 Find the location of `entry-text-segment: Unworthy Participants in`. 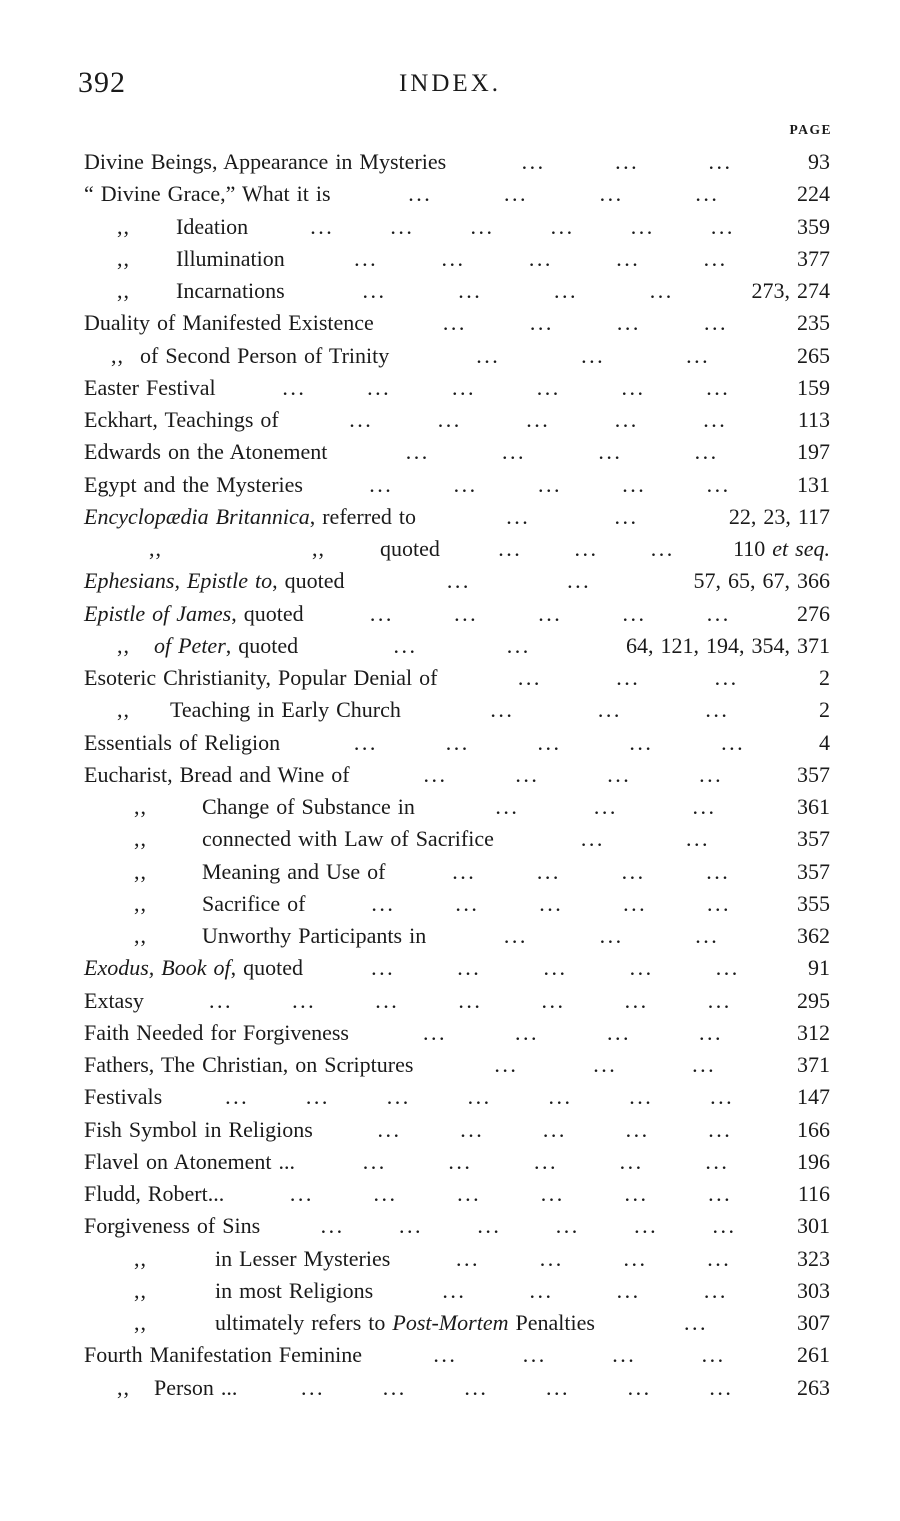

entry-text-segment: Unworthy Participants in is located at coordinates (314, 935).